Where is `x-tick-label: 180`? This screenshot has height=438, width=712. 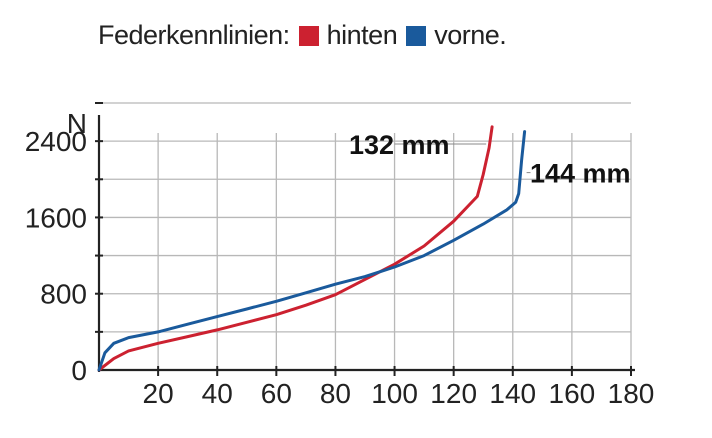
x-tick-label: 180 is located at coordinates (631, 393).